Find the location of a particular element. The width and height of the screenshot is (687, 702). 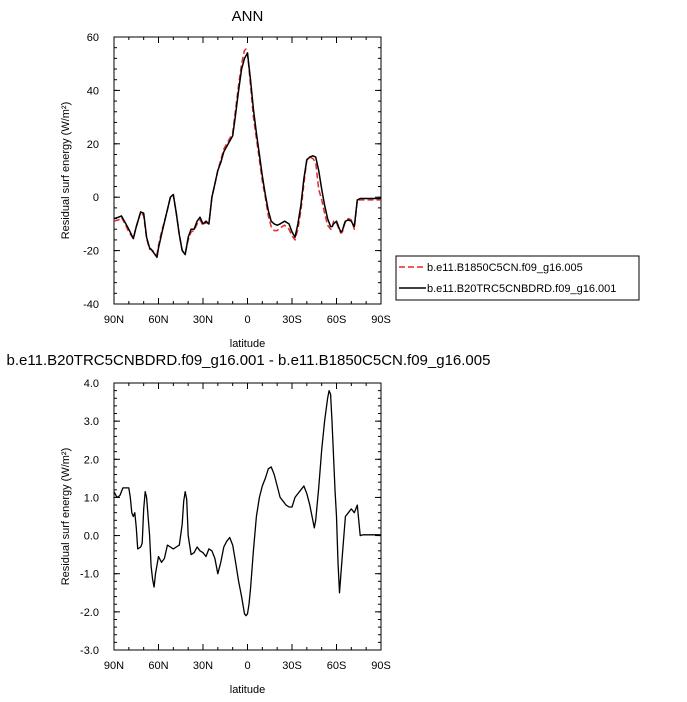

bottom-y-tick-label: -2.0 is located at coordinates (89, 613).